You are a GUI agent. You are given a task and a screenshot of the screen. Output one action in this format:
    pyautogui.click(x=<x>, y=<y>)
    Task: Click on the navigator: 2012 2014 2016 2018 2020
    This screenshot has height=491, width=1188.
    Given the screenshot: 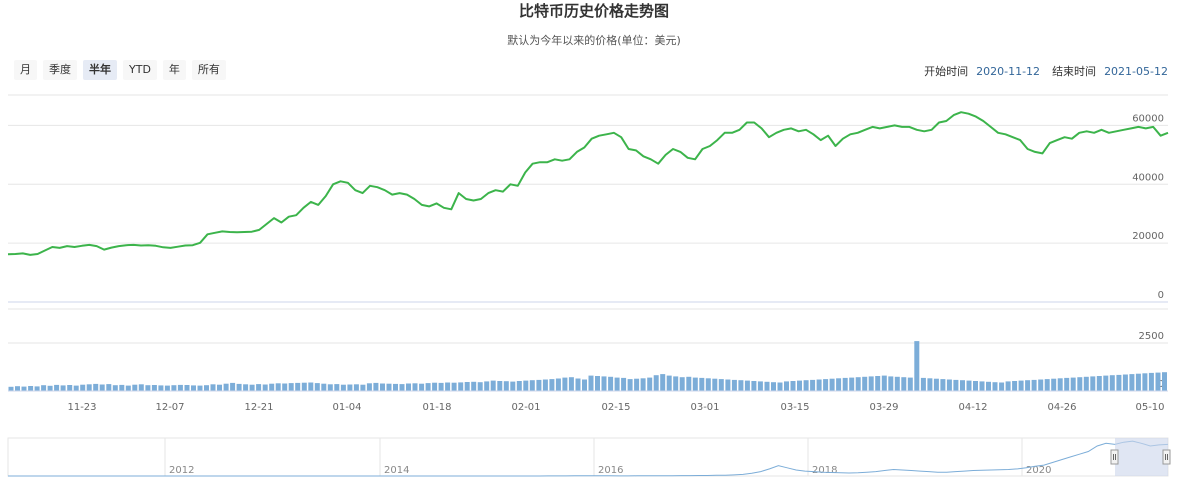 What is the action you would take?
    pyautogui.click(x=589, y=457)
    